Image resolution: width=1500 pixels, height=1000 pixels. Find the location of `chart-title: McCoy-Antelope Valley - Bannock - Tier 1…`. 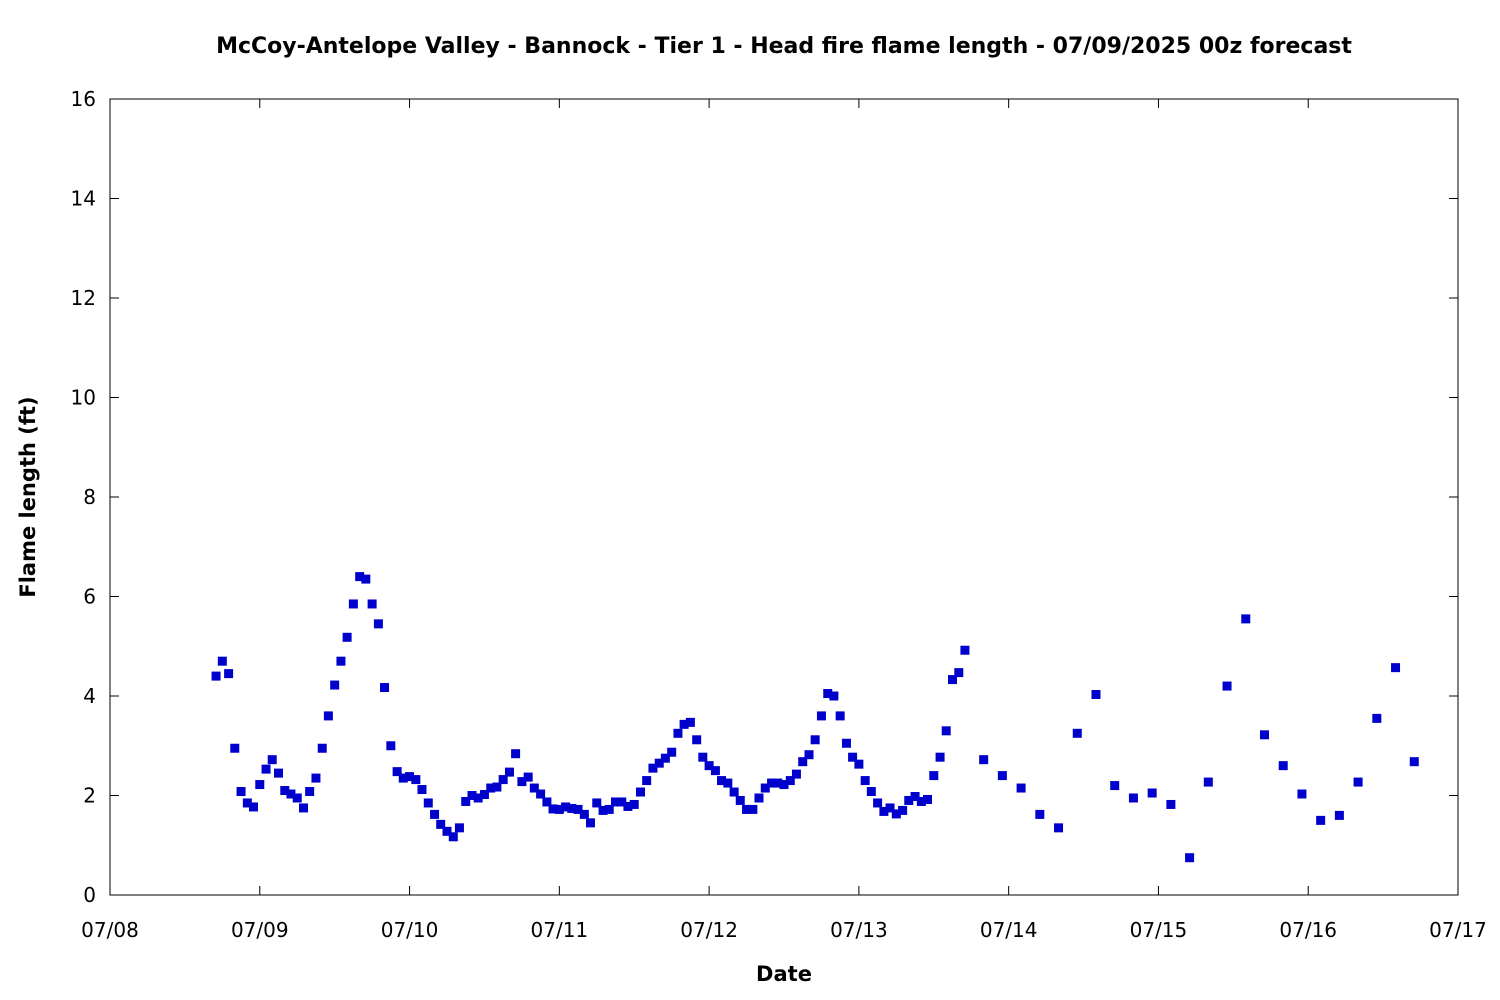

chart-title: McCoy-Antelope Valley - Bannock - Tier 1… is located at coordinates (784, 46).